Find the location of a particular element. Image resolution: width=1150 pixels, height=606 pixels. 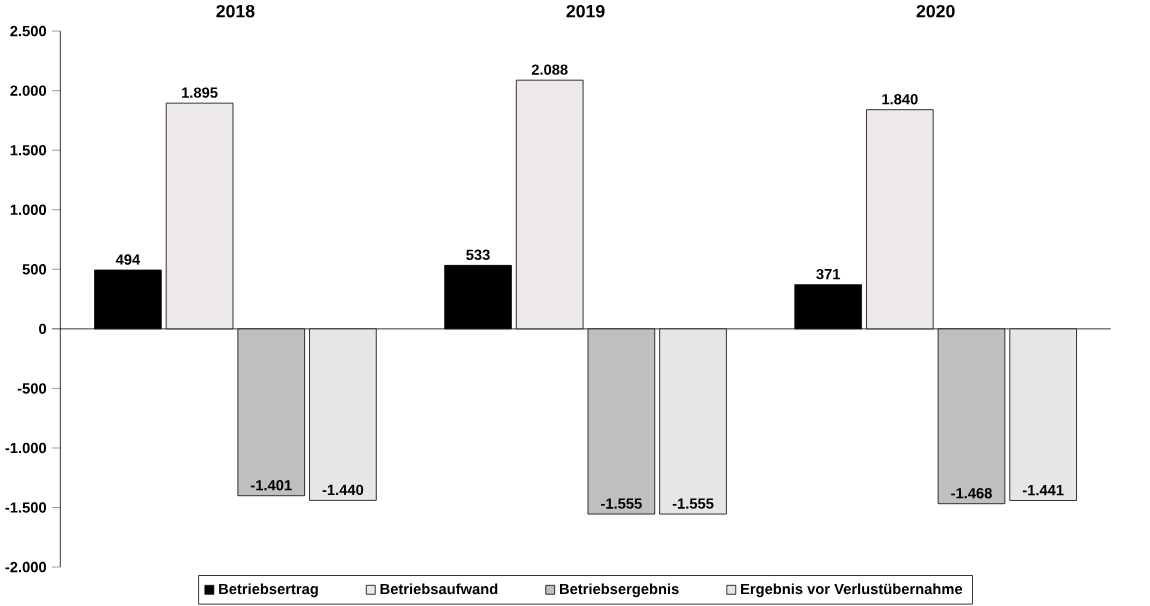

legend-label: Ergebnis vor Verlustübernahme is located at coordinates (852, 590).